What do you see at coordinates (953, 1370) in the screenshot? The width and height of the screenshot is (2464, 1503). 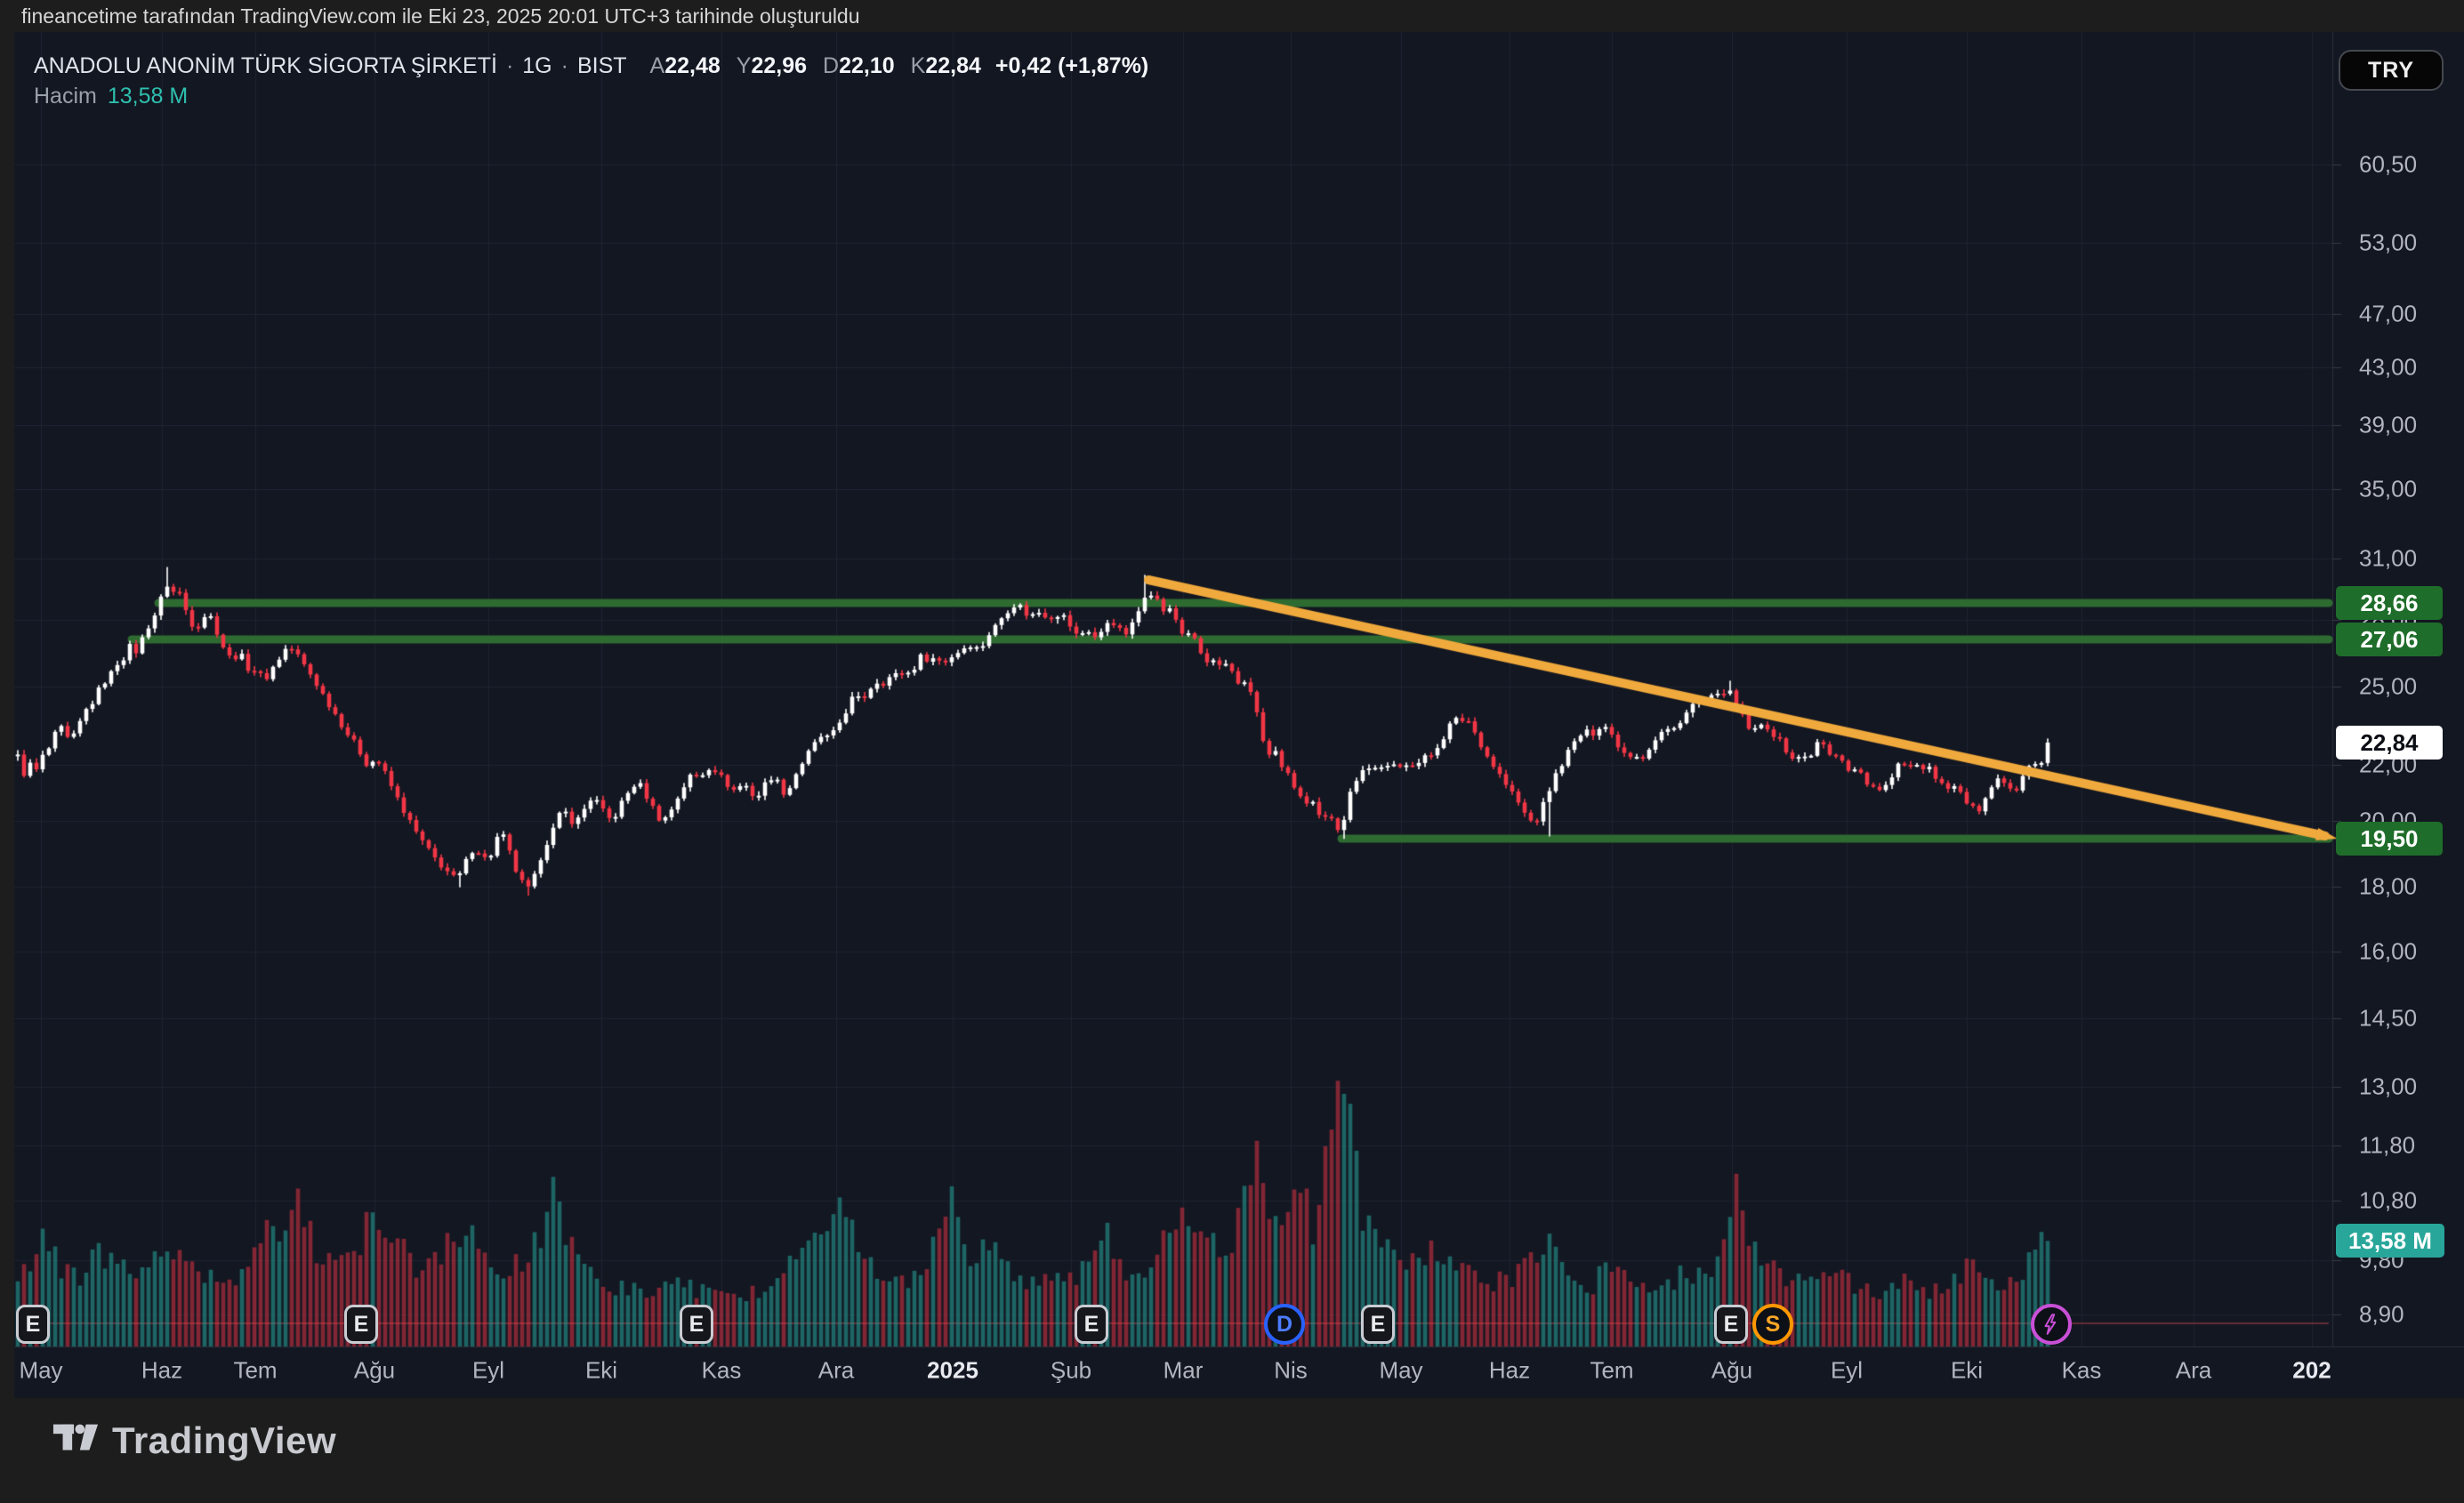 I see `time-axis-label: 2025` at bounding box center [953, 1370].